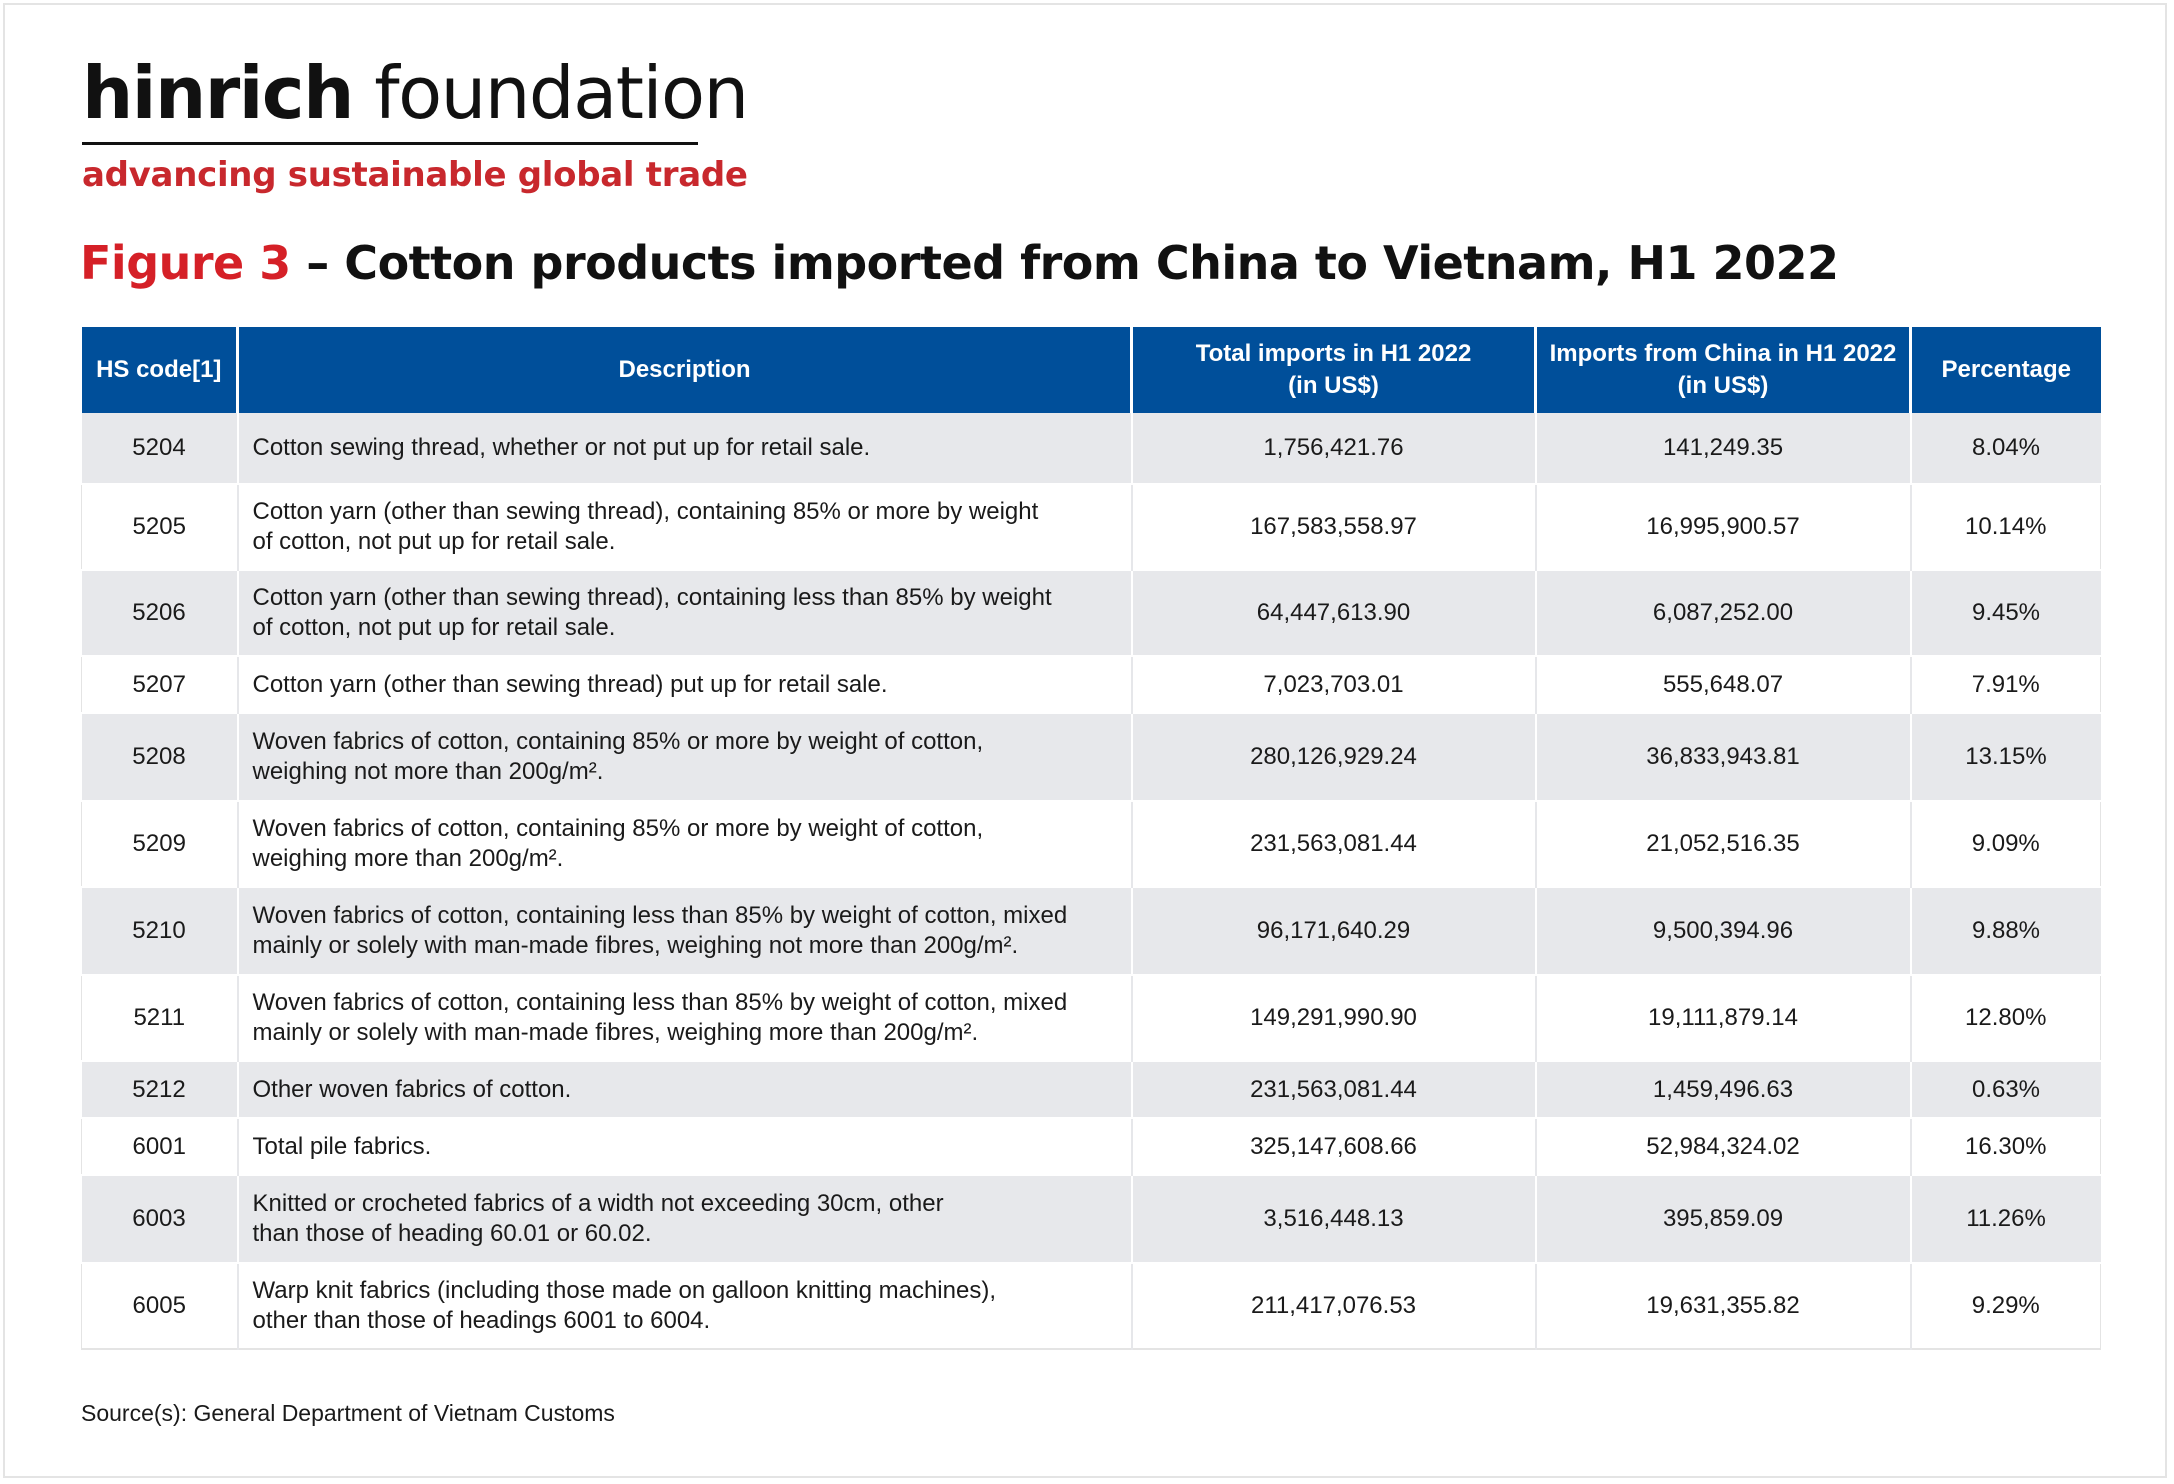 The height and width of the screenshot is (1484, 2174). What do you see at coordinates (1334, 448) in the screenshot?
I see `total-imports-cell: 1,756,421.76` at bounding box center [1334, 448].